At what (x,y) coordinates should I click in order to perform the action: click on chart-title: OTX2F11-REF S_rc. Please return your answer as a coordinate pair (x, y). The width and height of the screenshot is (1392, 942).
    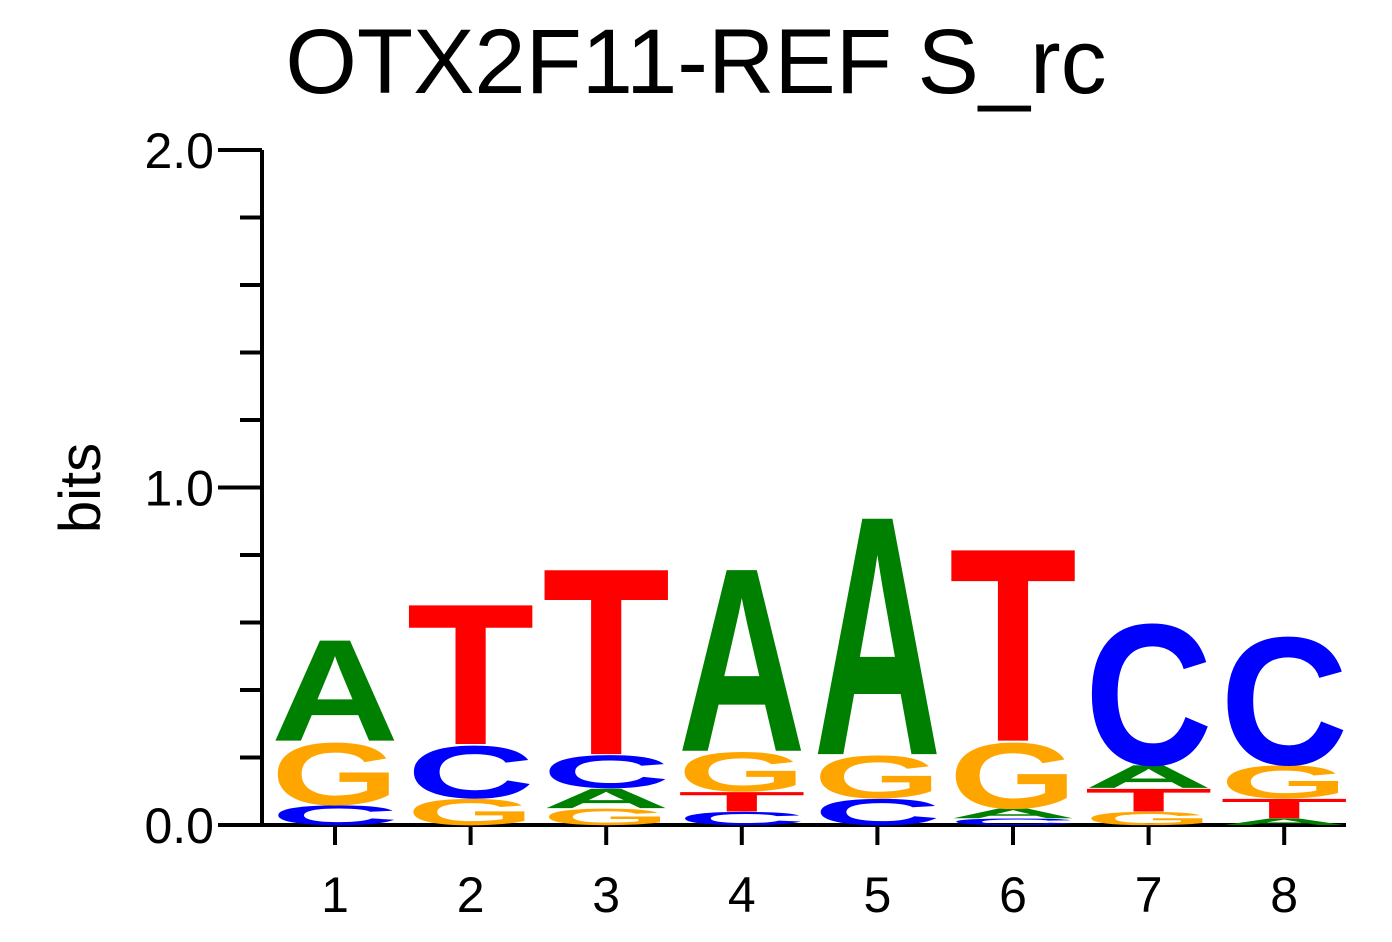
    Looking at the image, I should click on (695, 62).